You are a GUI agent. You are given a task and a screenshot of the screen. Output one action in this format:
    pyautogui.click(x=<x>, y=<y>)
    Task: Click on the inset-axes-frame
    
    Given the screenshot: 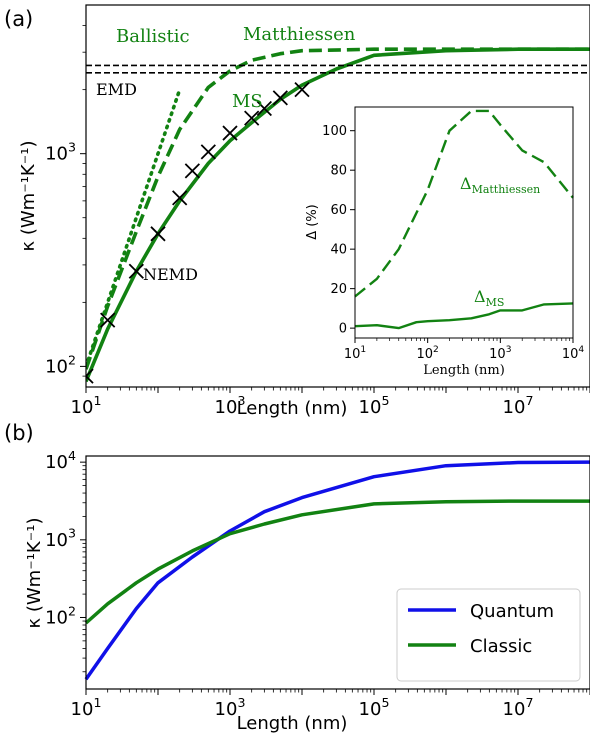 What is the action you would take?
    pyautogui.click(x=464, y=222)
    